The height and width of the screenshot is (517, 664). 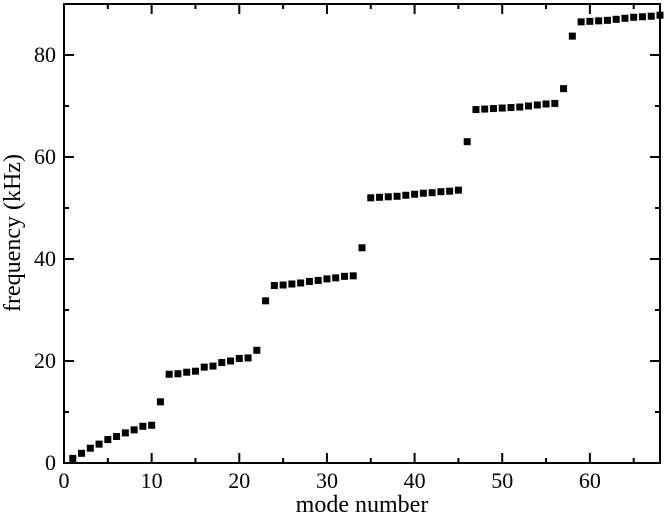 I want to click on x-tick-label: 30, so click(x=327, y=480).